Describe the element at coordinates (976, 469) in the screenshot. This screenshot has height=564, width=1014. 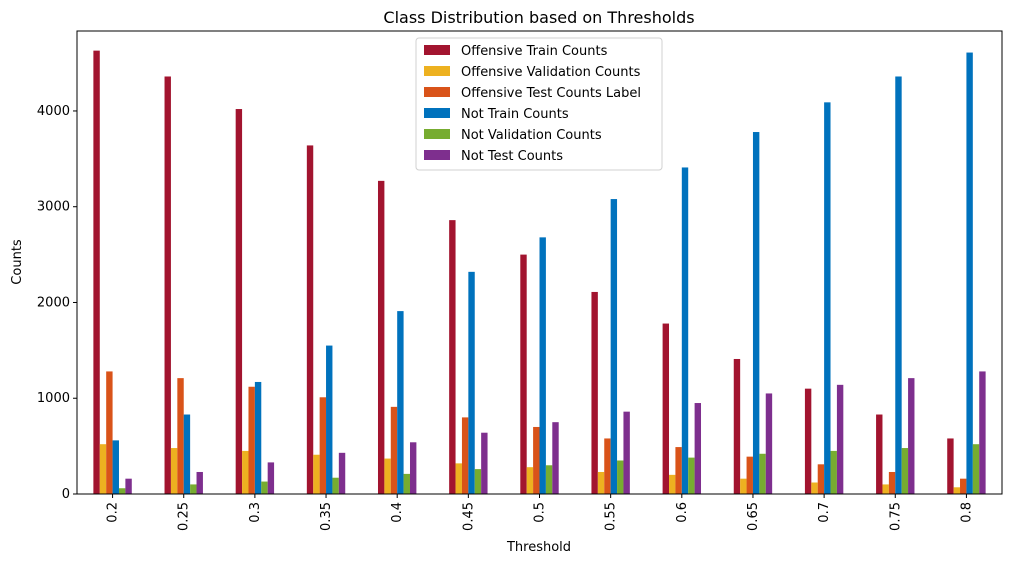
I see `bar-not-validation-counts-0.8` at that location.